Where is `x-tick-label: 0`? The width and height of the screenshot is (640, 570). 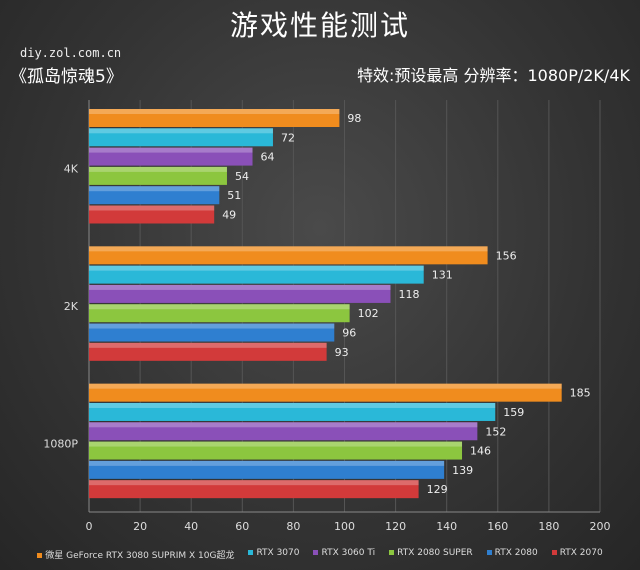 x-tick-label: 0 is located at coordinates (89, 526).